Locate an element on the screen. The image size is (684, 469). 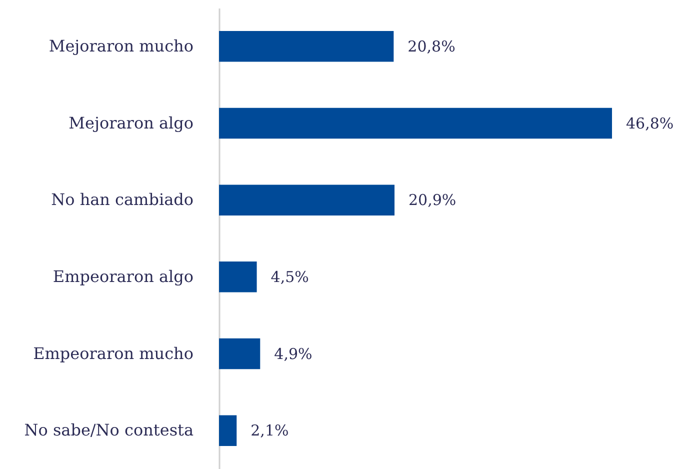
data-label: 2,1% is located at coordinates (269, 431).